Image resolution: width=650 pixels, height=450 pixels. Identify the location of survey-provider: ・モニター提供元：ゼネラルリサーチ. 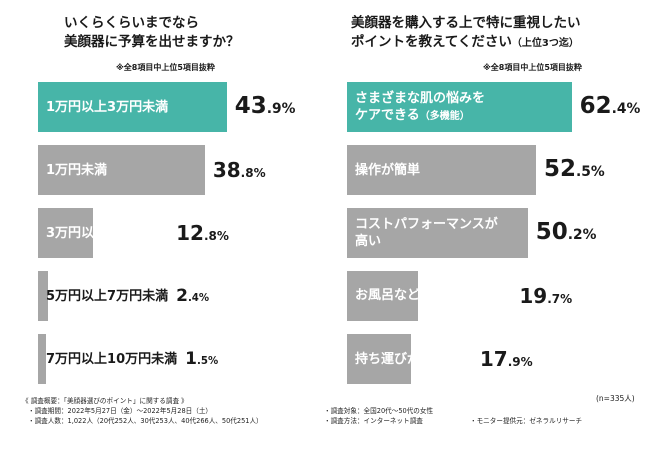
(526, 421).